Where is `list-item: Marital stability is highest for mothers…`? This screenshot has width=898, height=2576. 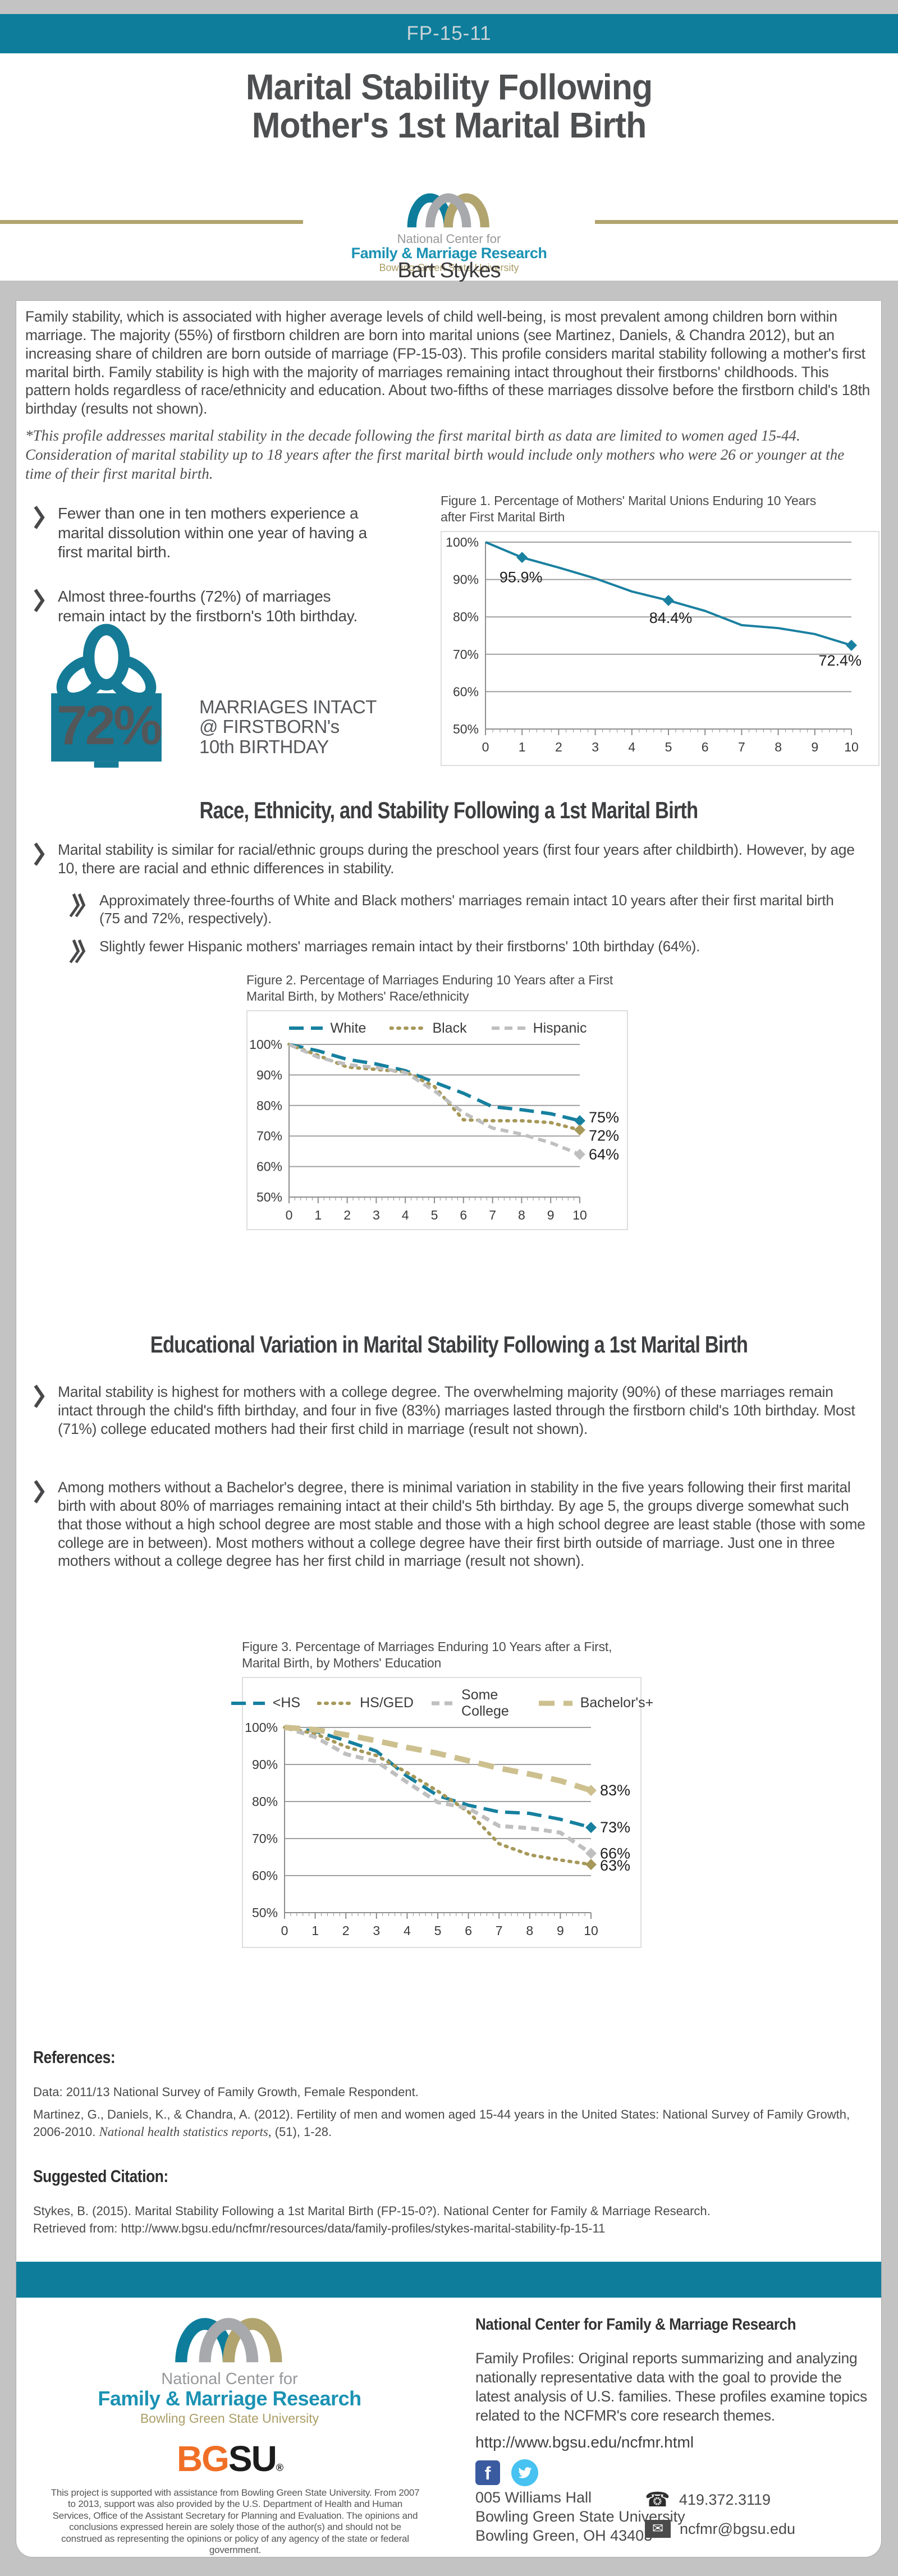
list-item: Marital stability is highest for mothers… is located at coordinates (453, 1410).